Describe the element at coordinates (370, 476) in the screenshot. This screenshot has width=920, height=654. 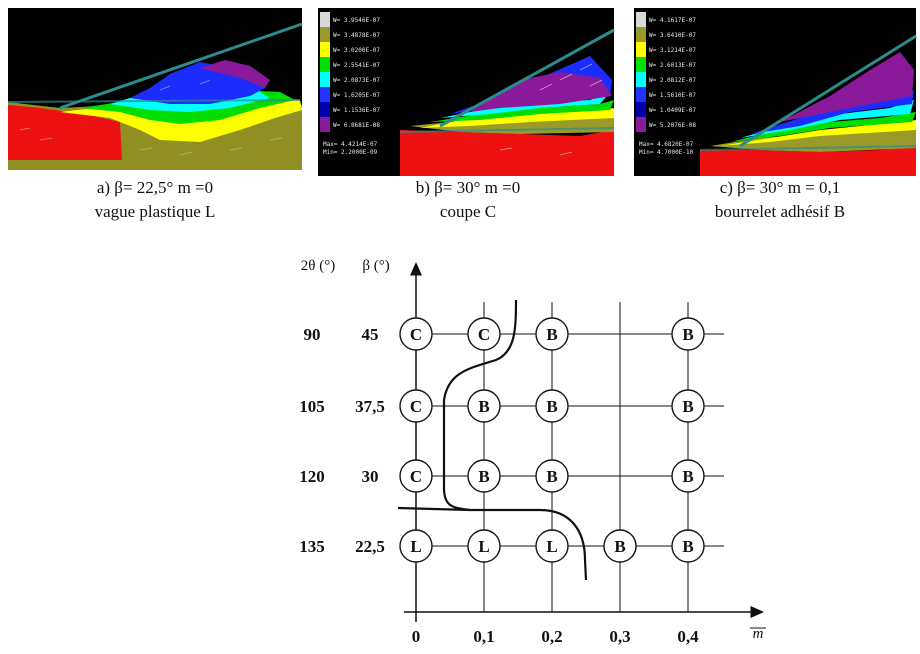
I see `row-beta-label: 30` at that location.